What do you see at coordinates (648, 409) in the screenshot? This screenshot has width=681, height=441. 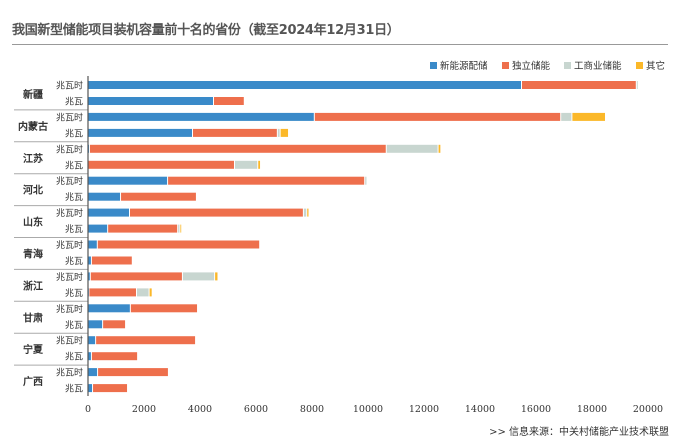 I see `x-tick-label: 20000` at bounding box center [648, 409].